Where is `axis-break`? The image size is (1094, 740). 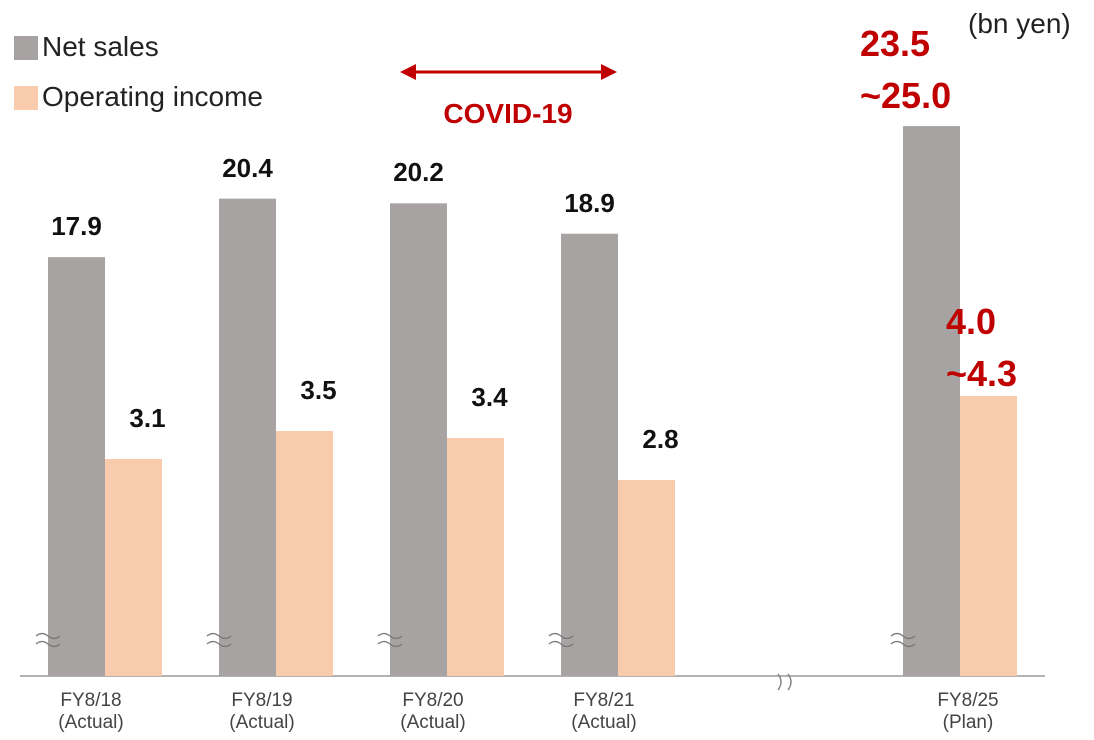
axis-break is located at coordinates (784, 682).